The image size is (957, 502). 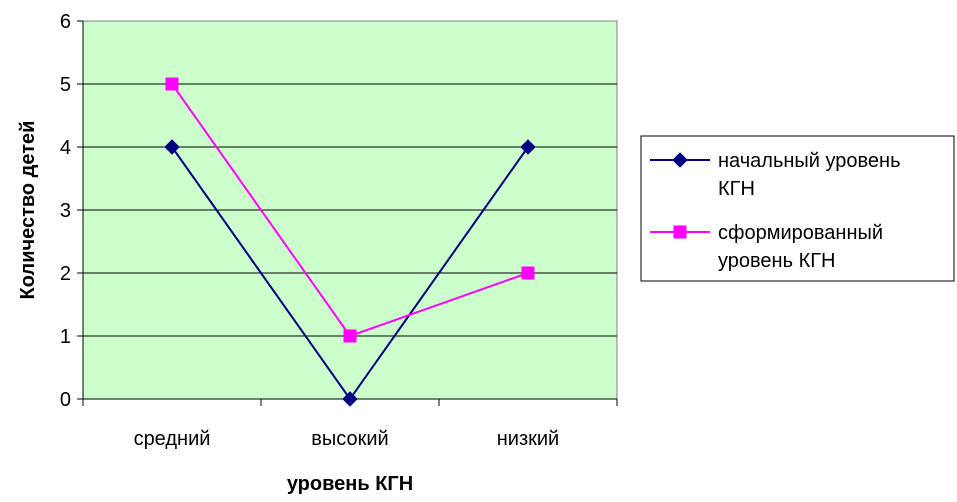 What do you see at coordinates (65, 85) in the screenshot?
I see `y-tick-label: 5` at bounding box center [65, 85].